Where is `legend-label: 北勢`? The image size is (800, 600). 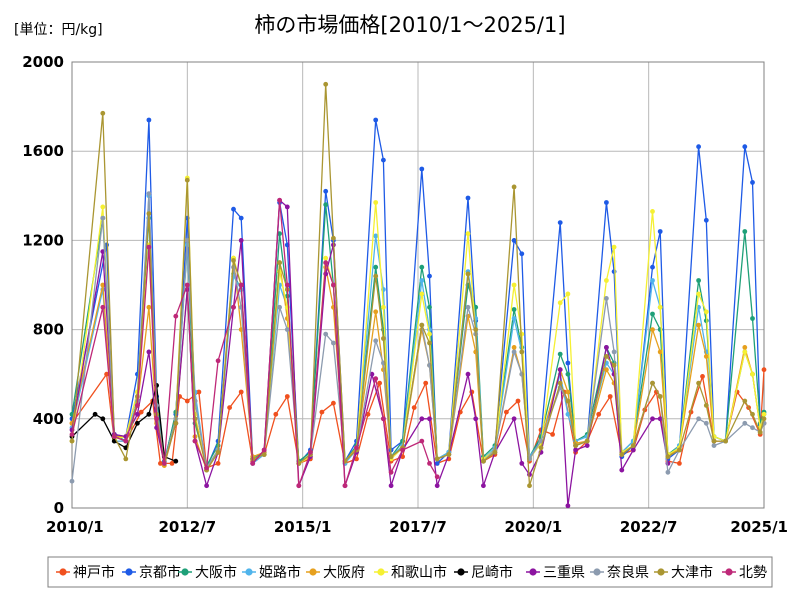 legend-label: 北勢 is located at coordinates (753, 573).